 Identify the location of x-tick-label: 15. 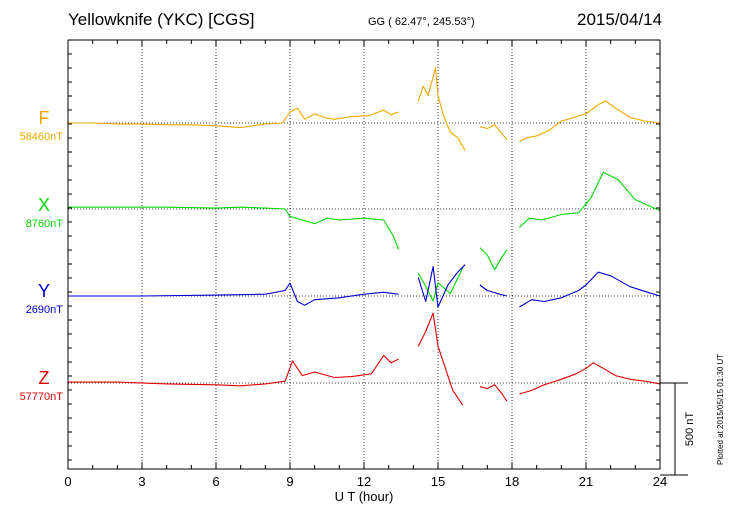
(438, 481).